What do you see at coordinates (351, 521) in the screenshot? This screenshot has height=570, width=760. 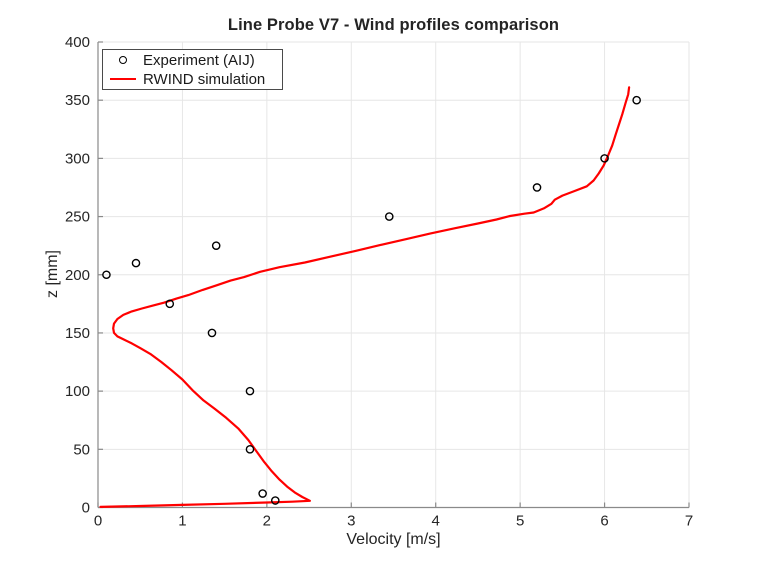 I see `x-tick-label: 3` at bounding box center [351, 521].